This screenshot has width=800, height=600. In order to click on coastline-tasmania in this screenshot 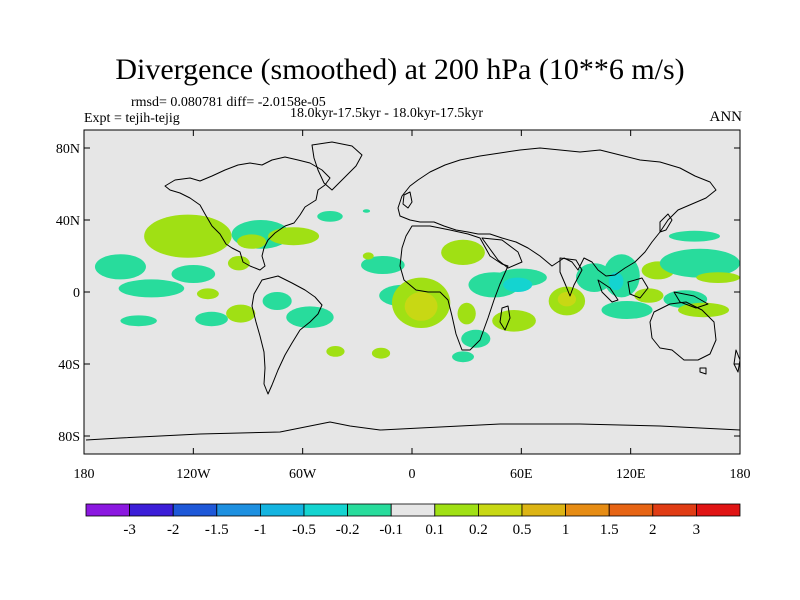, I will do `click(703, 371)`.